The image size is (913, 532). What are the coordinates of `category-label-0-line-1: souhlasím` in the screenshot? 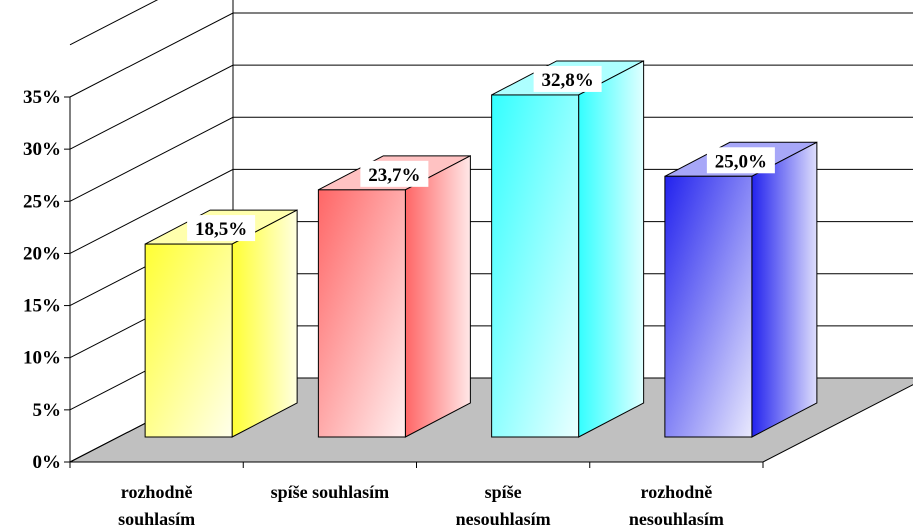 It's located at (156, 519).